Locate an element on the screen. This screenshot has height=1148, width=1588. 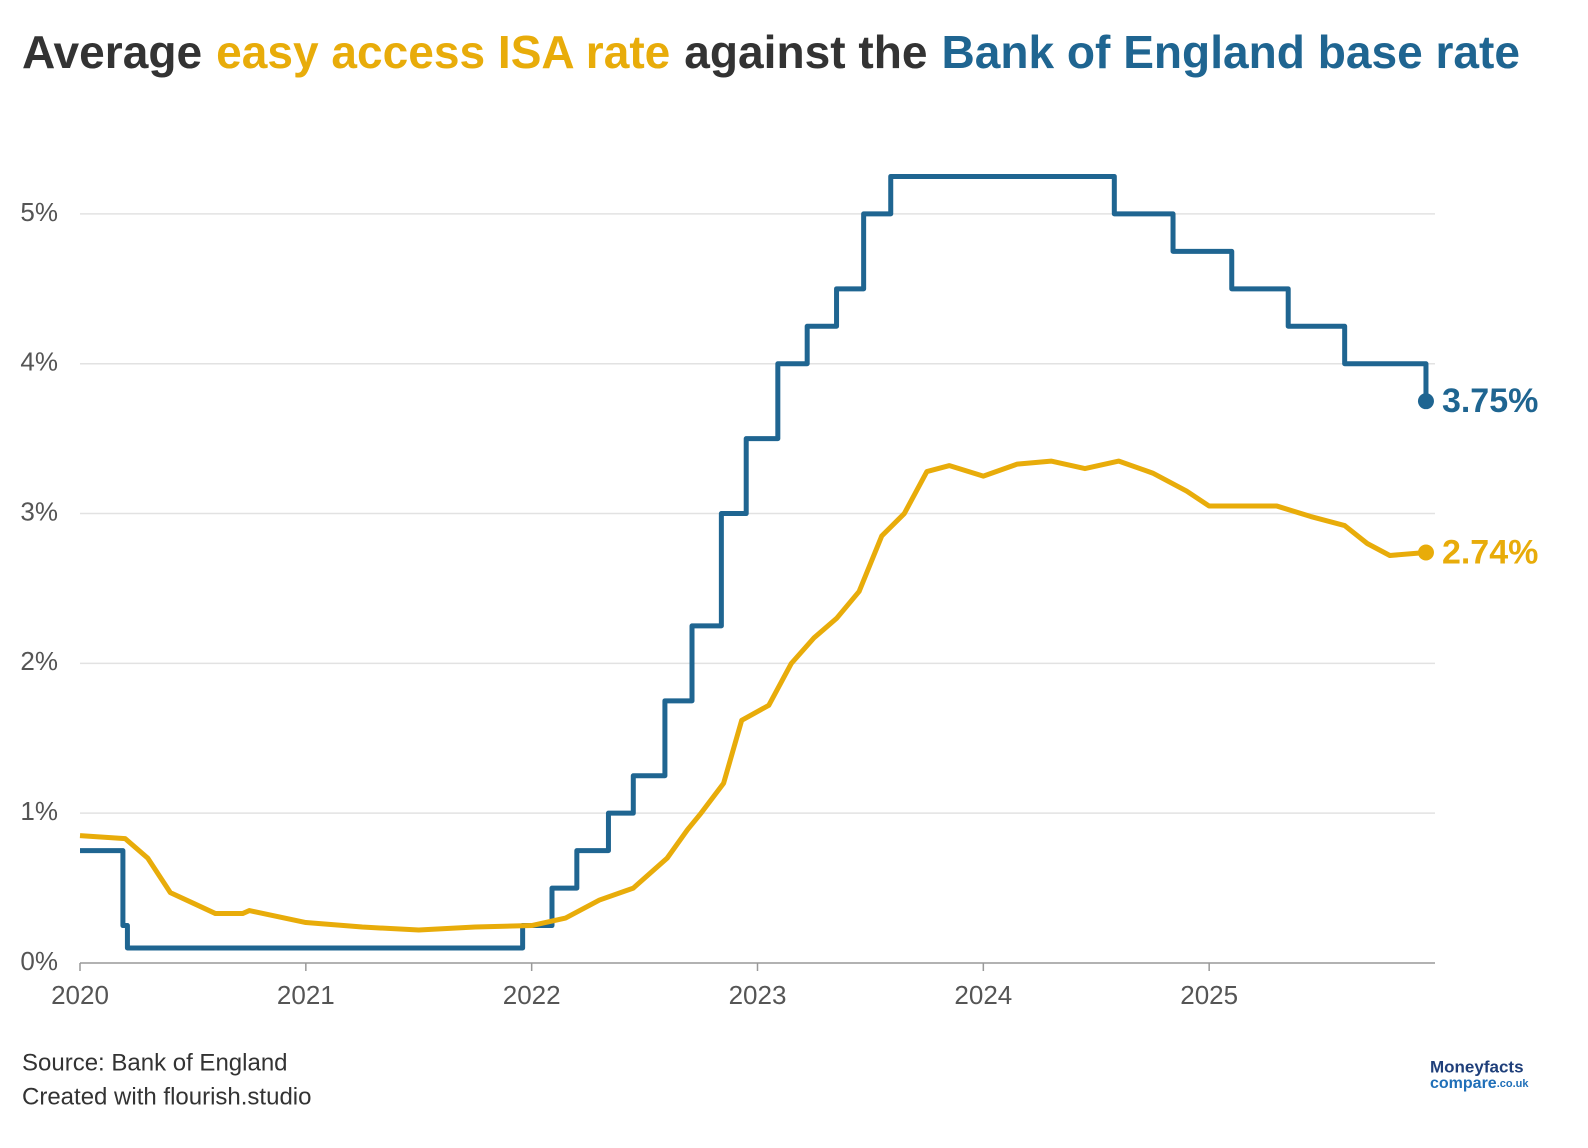
x-tick-label: 2023 is located at coordinates (758, 995).